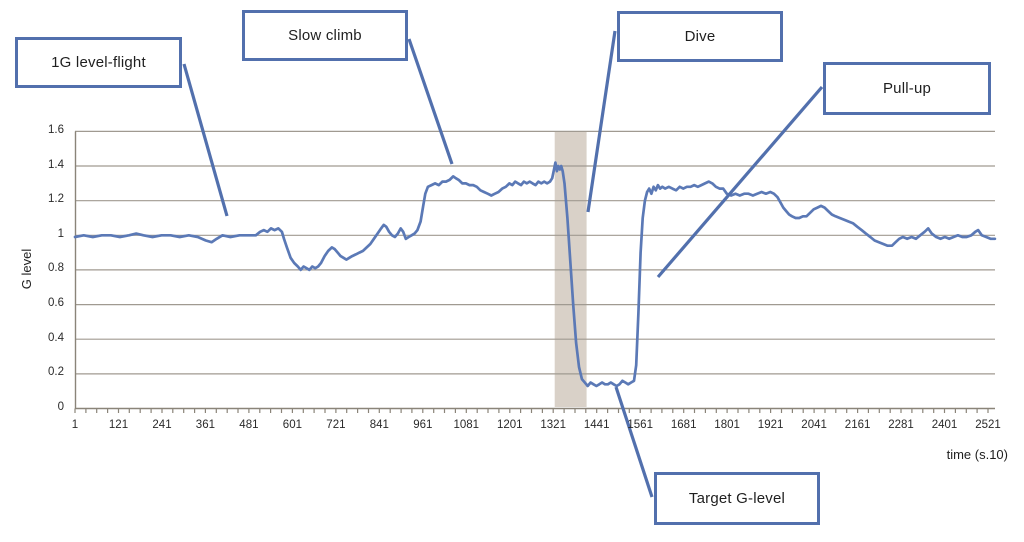 The image size is (1024, 542). What do you see at coordinates (601, 121) in the screenshot?
I see `leader-line-dive` at bounding box center [601, 121].